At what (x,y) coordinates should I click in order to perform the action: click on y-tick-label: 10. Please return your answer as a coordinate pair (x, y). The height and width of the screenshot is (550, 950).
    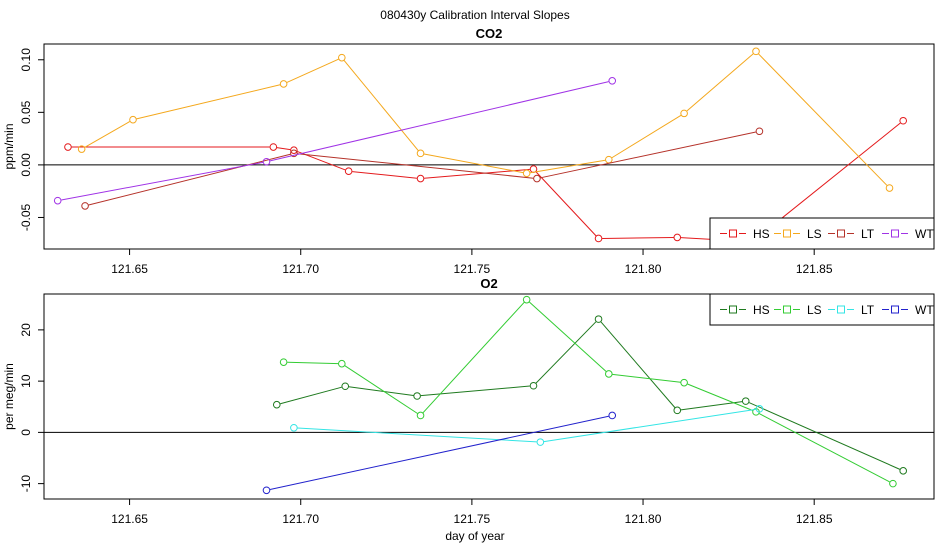
    Looking at the image, I should click on (26, 381).